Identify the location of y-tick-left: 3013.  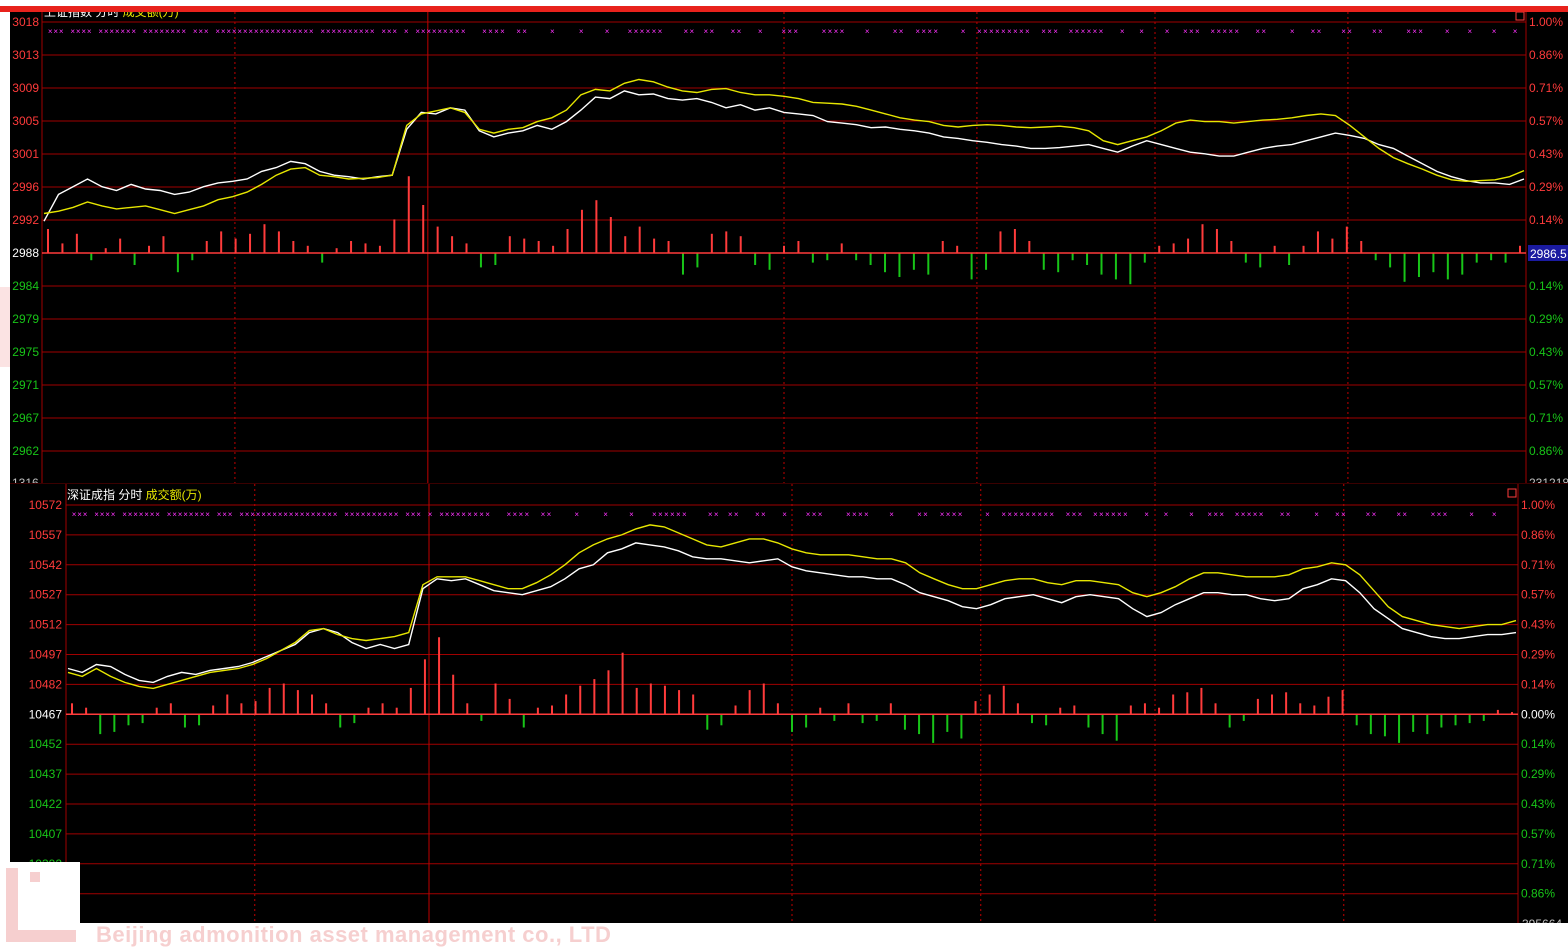
(25, 55).